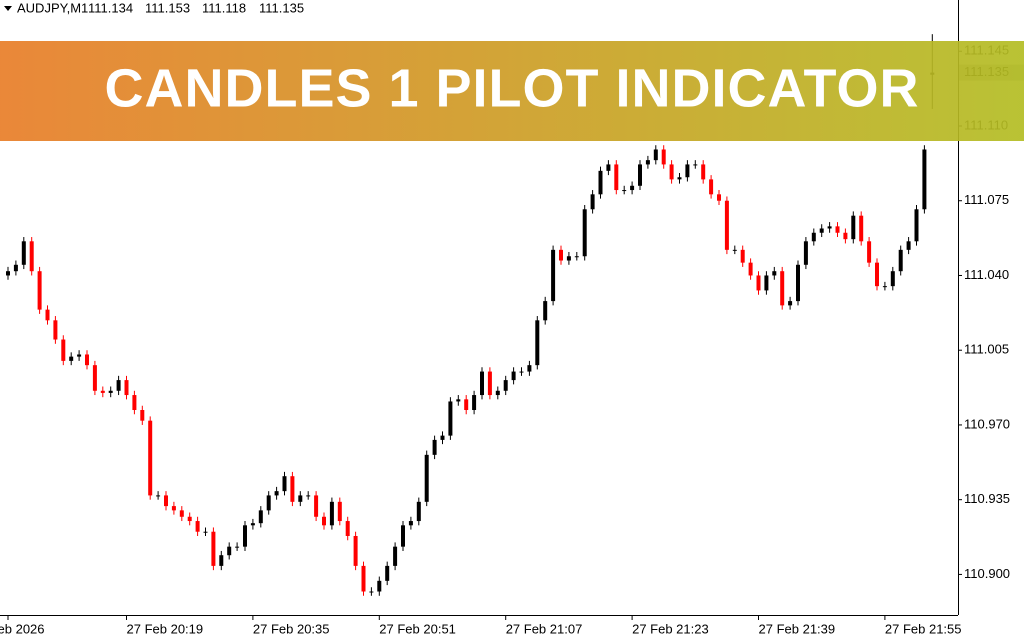 Image resolution: width=1024 pixels, height=640 pixels. What do you see at coordinates (511, 88) in the screenshot?
I see `banner-title: CANDLES 1 PILOT INDICATOR` at bounding box center [511, 88].